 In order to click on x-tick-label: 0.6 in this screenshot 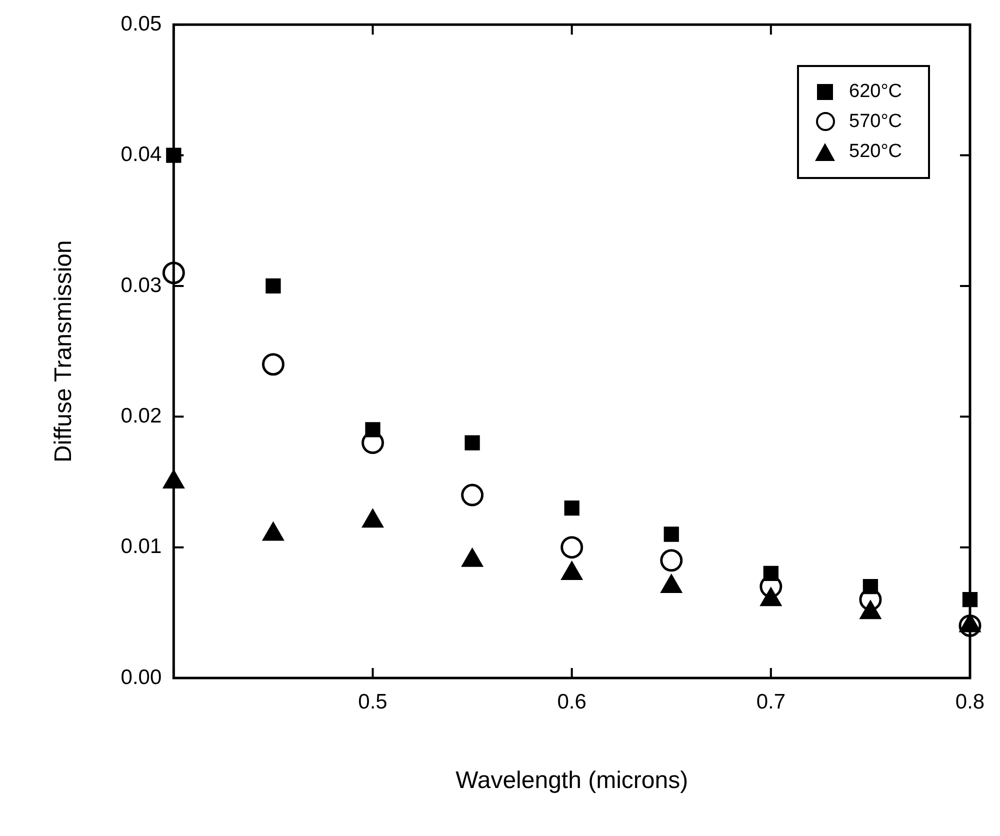, I will do `click(571, 702)`.